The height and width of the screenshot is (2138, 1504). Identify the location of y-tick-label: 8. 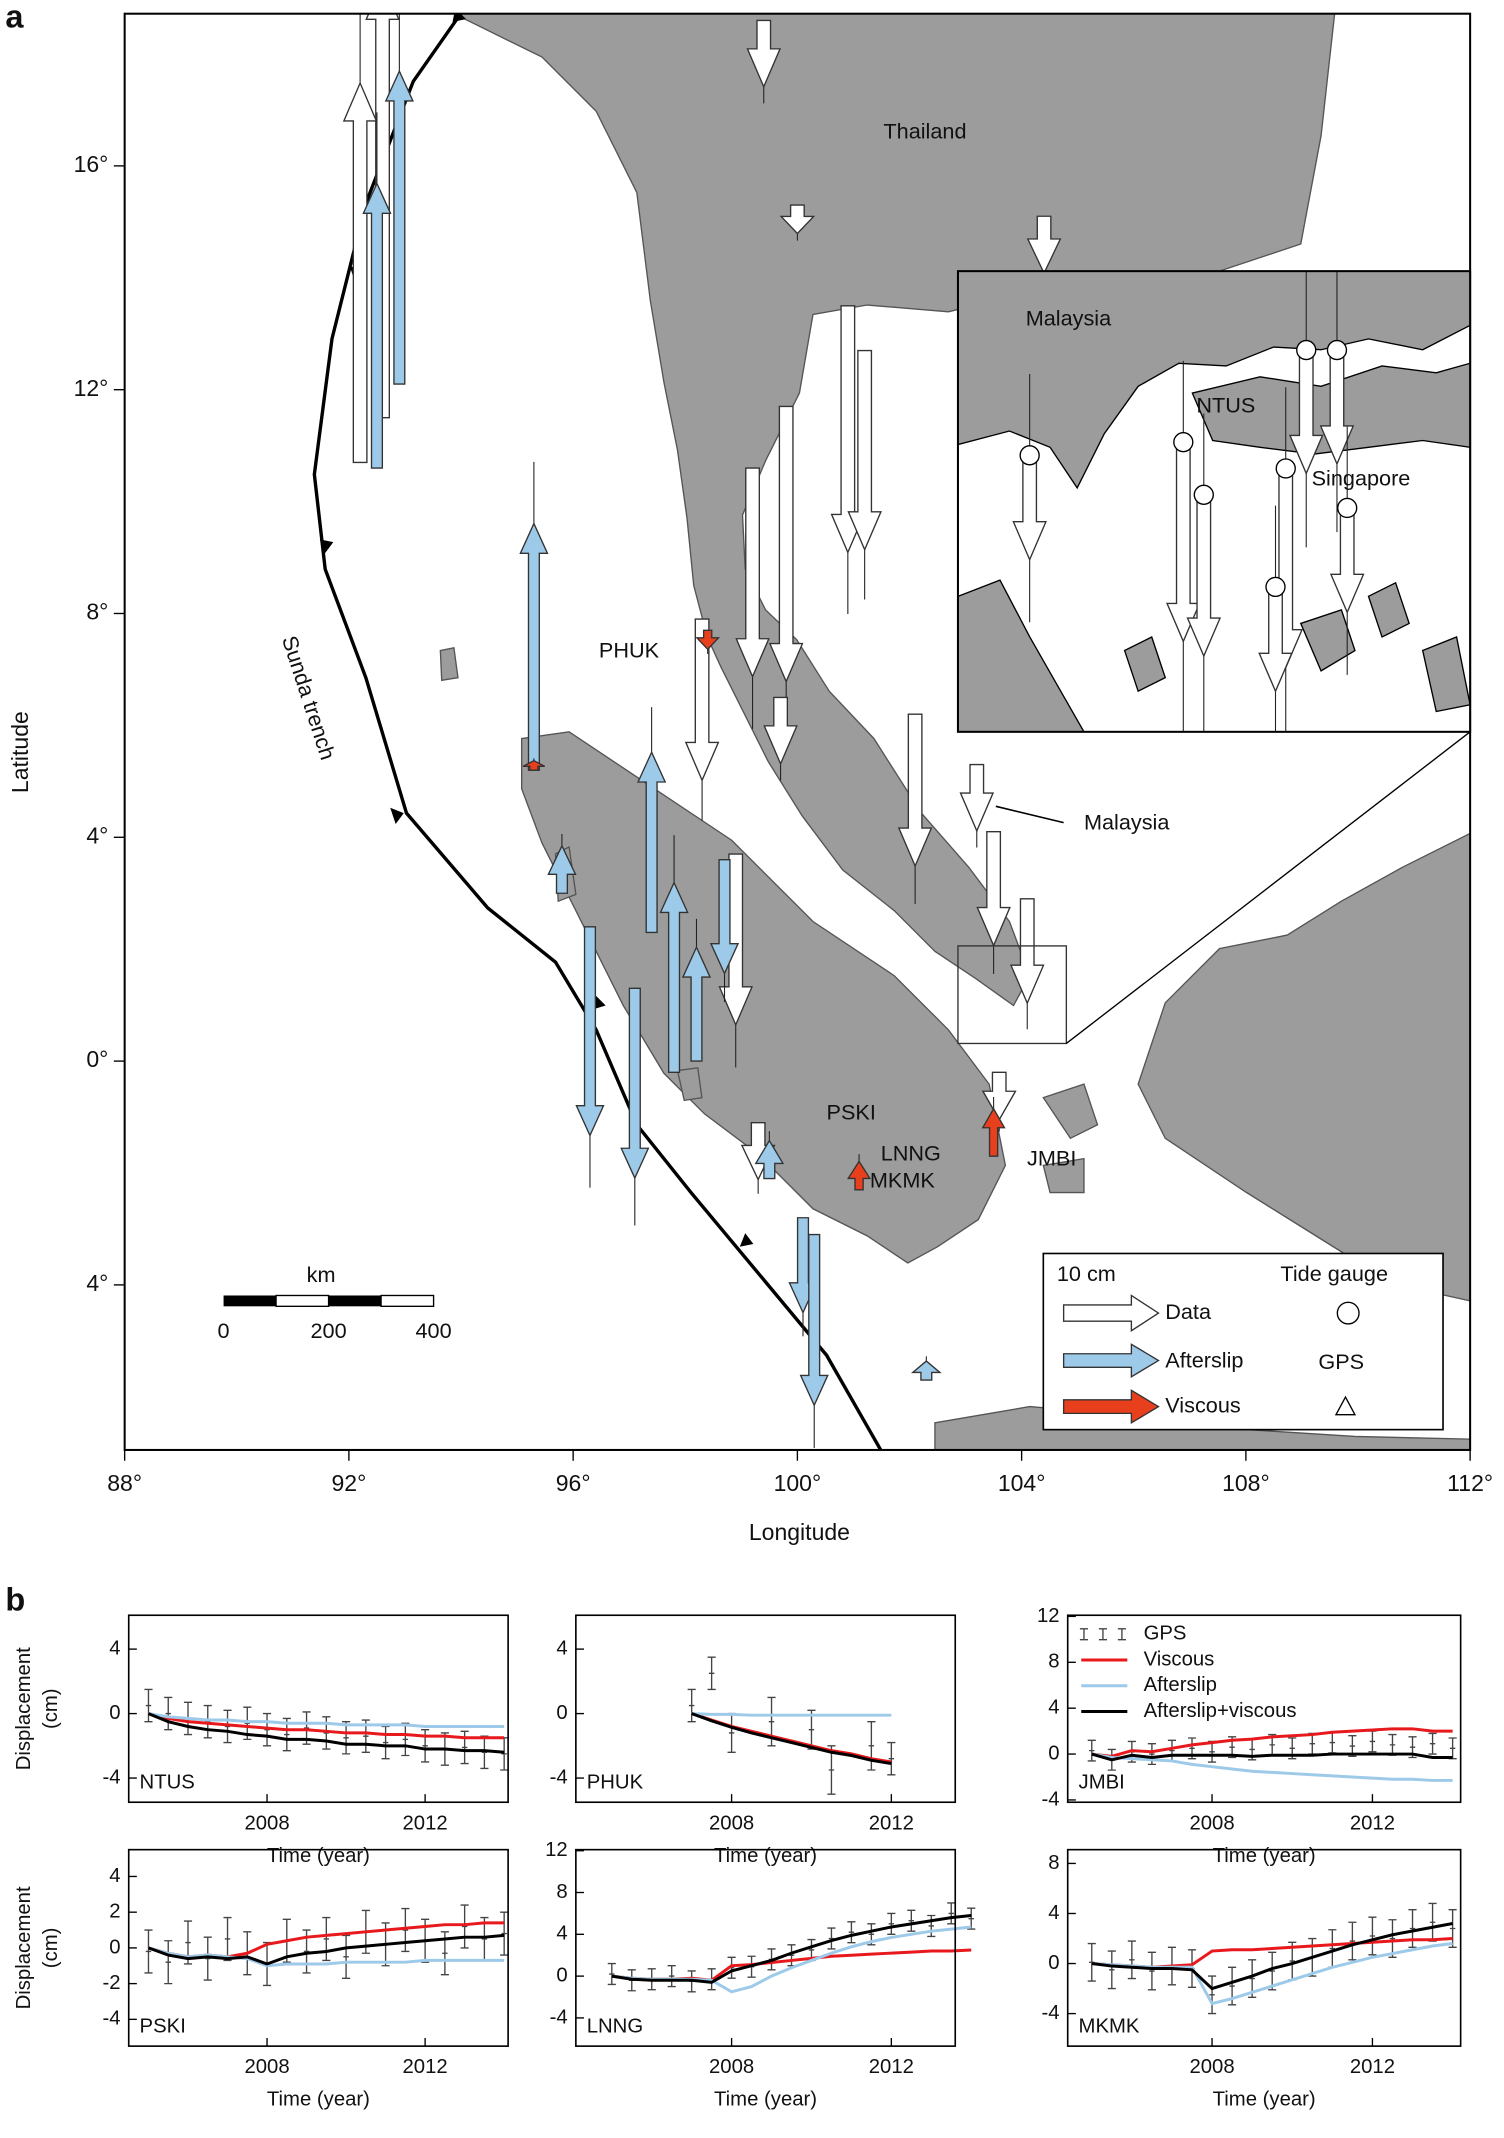
(1053, 1662).